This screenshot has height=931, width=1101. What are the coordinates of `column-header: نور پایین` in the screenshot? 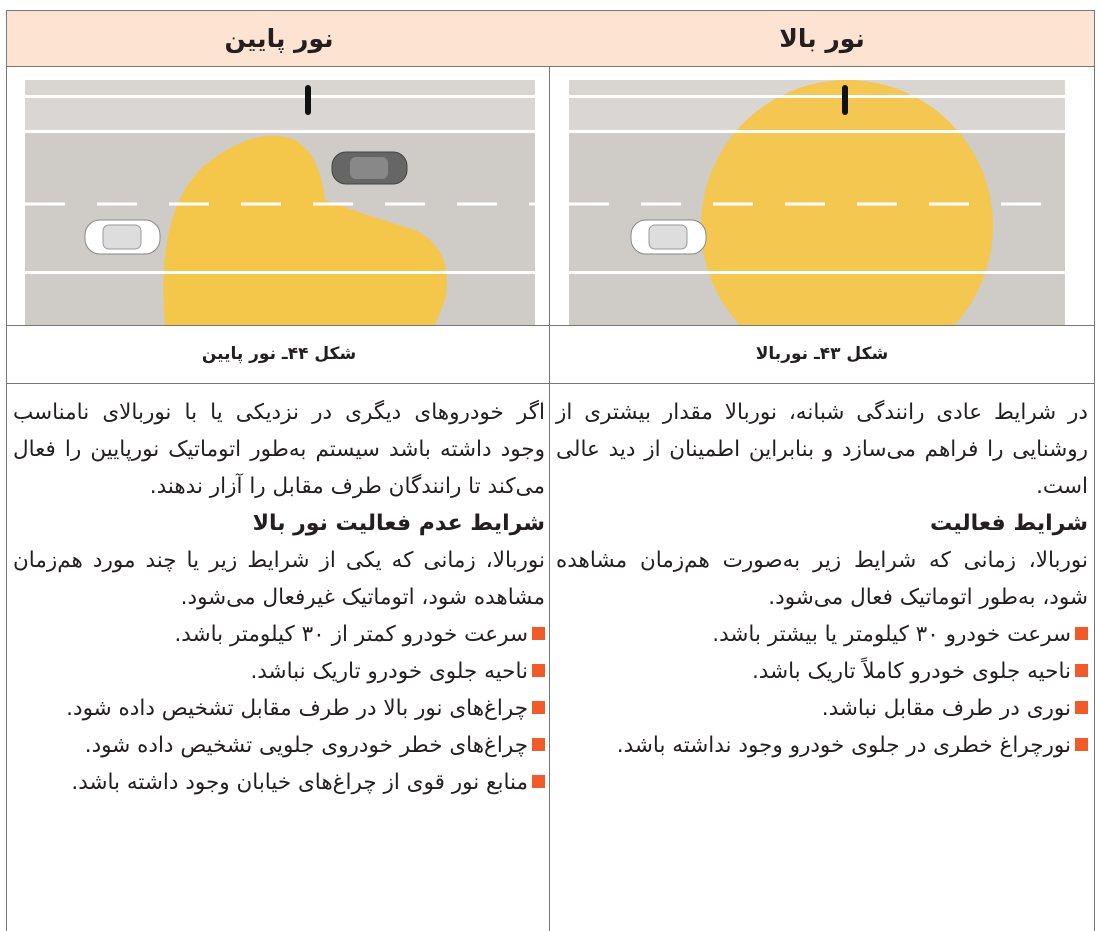 It's located at (279, 38).